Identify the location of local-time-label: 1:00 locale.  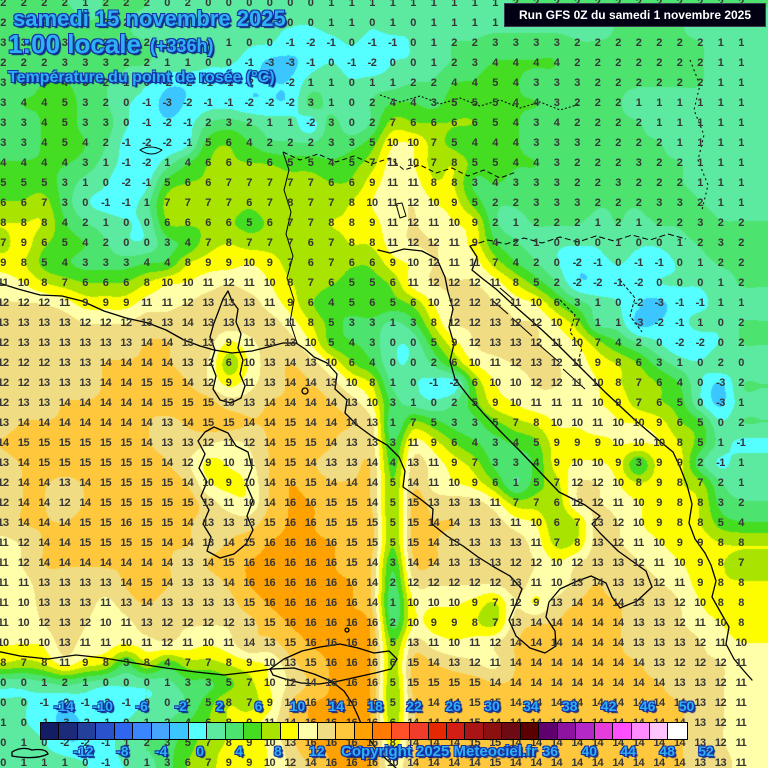
(74, 44).